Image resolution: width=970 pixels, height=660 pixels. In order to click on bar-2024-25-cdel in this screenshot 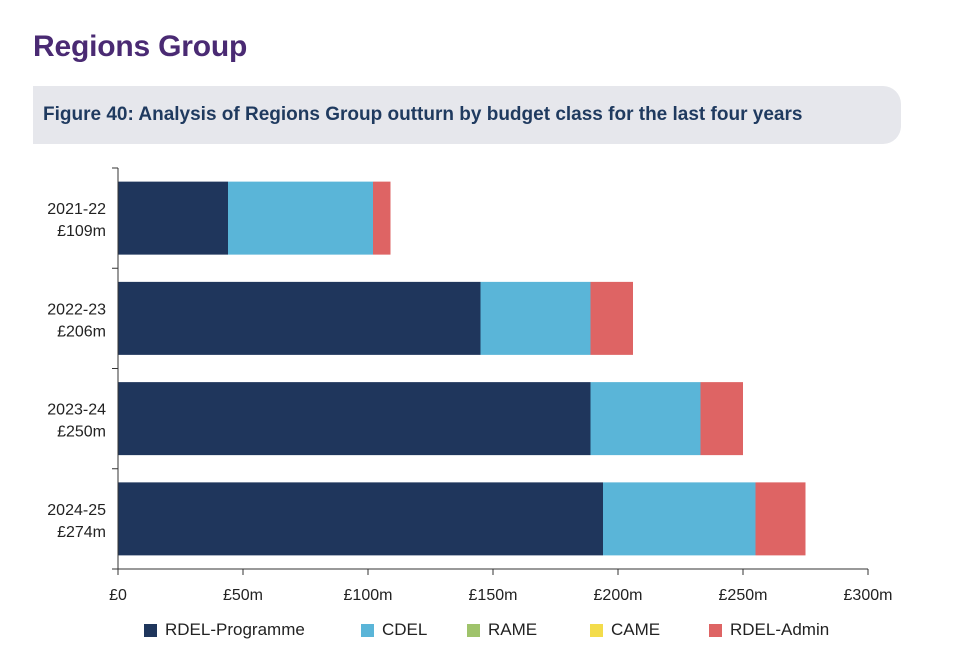, I will do `click(679, 519)`.